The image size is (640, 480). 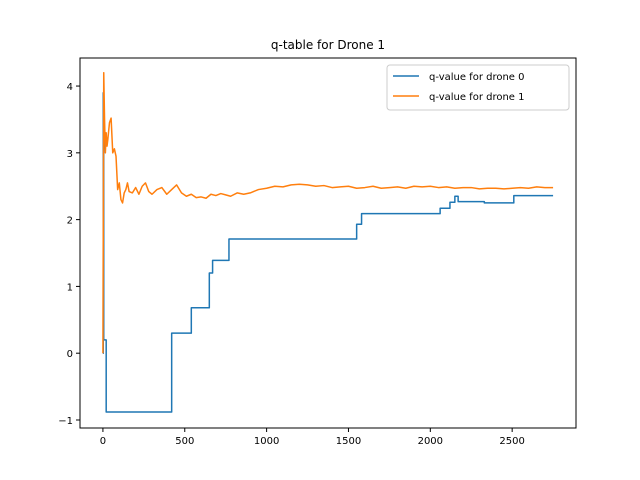 I want to click on legend-box, so click(x=478, y=87).